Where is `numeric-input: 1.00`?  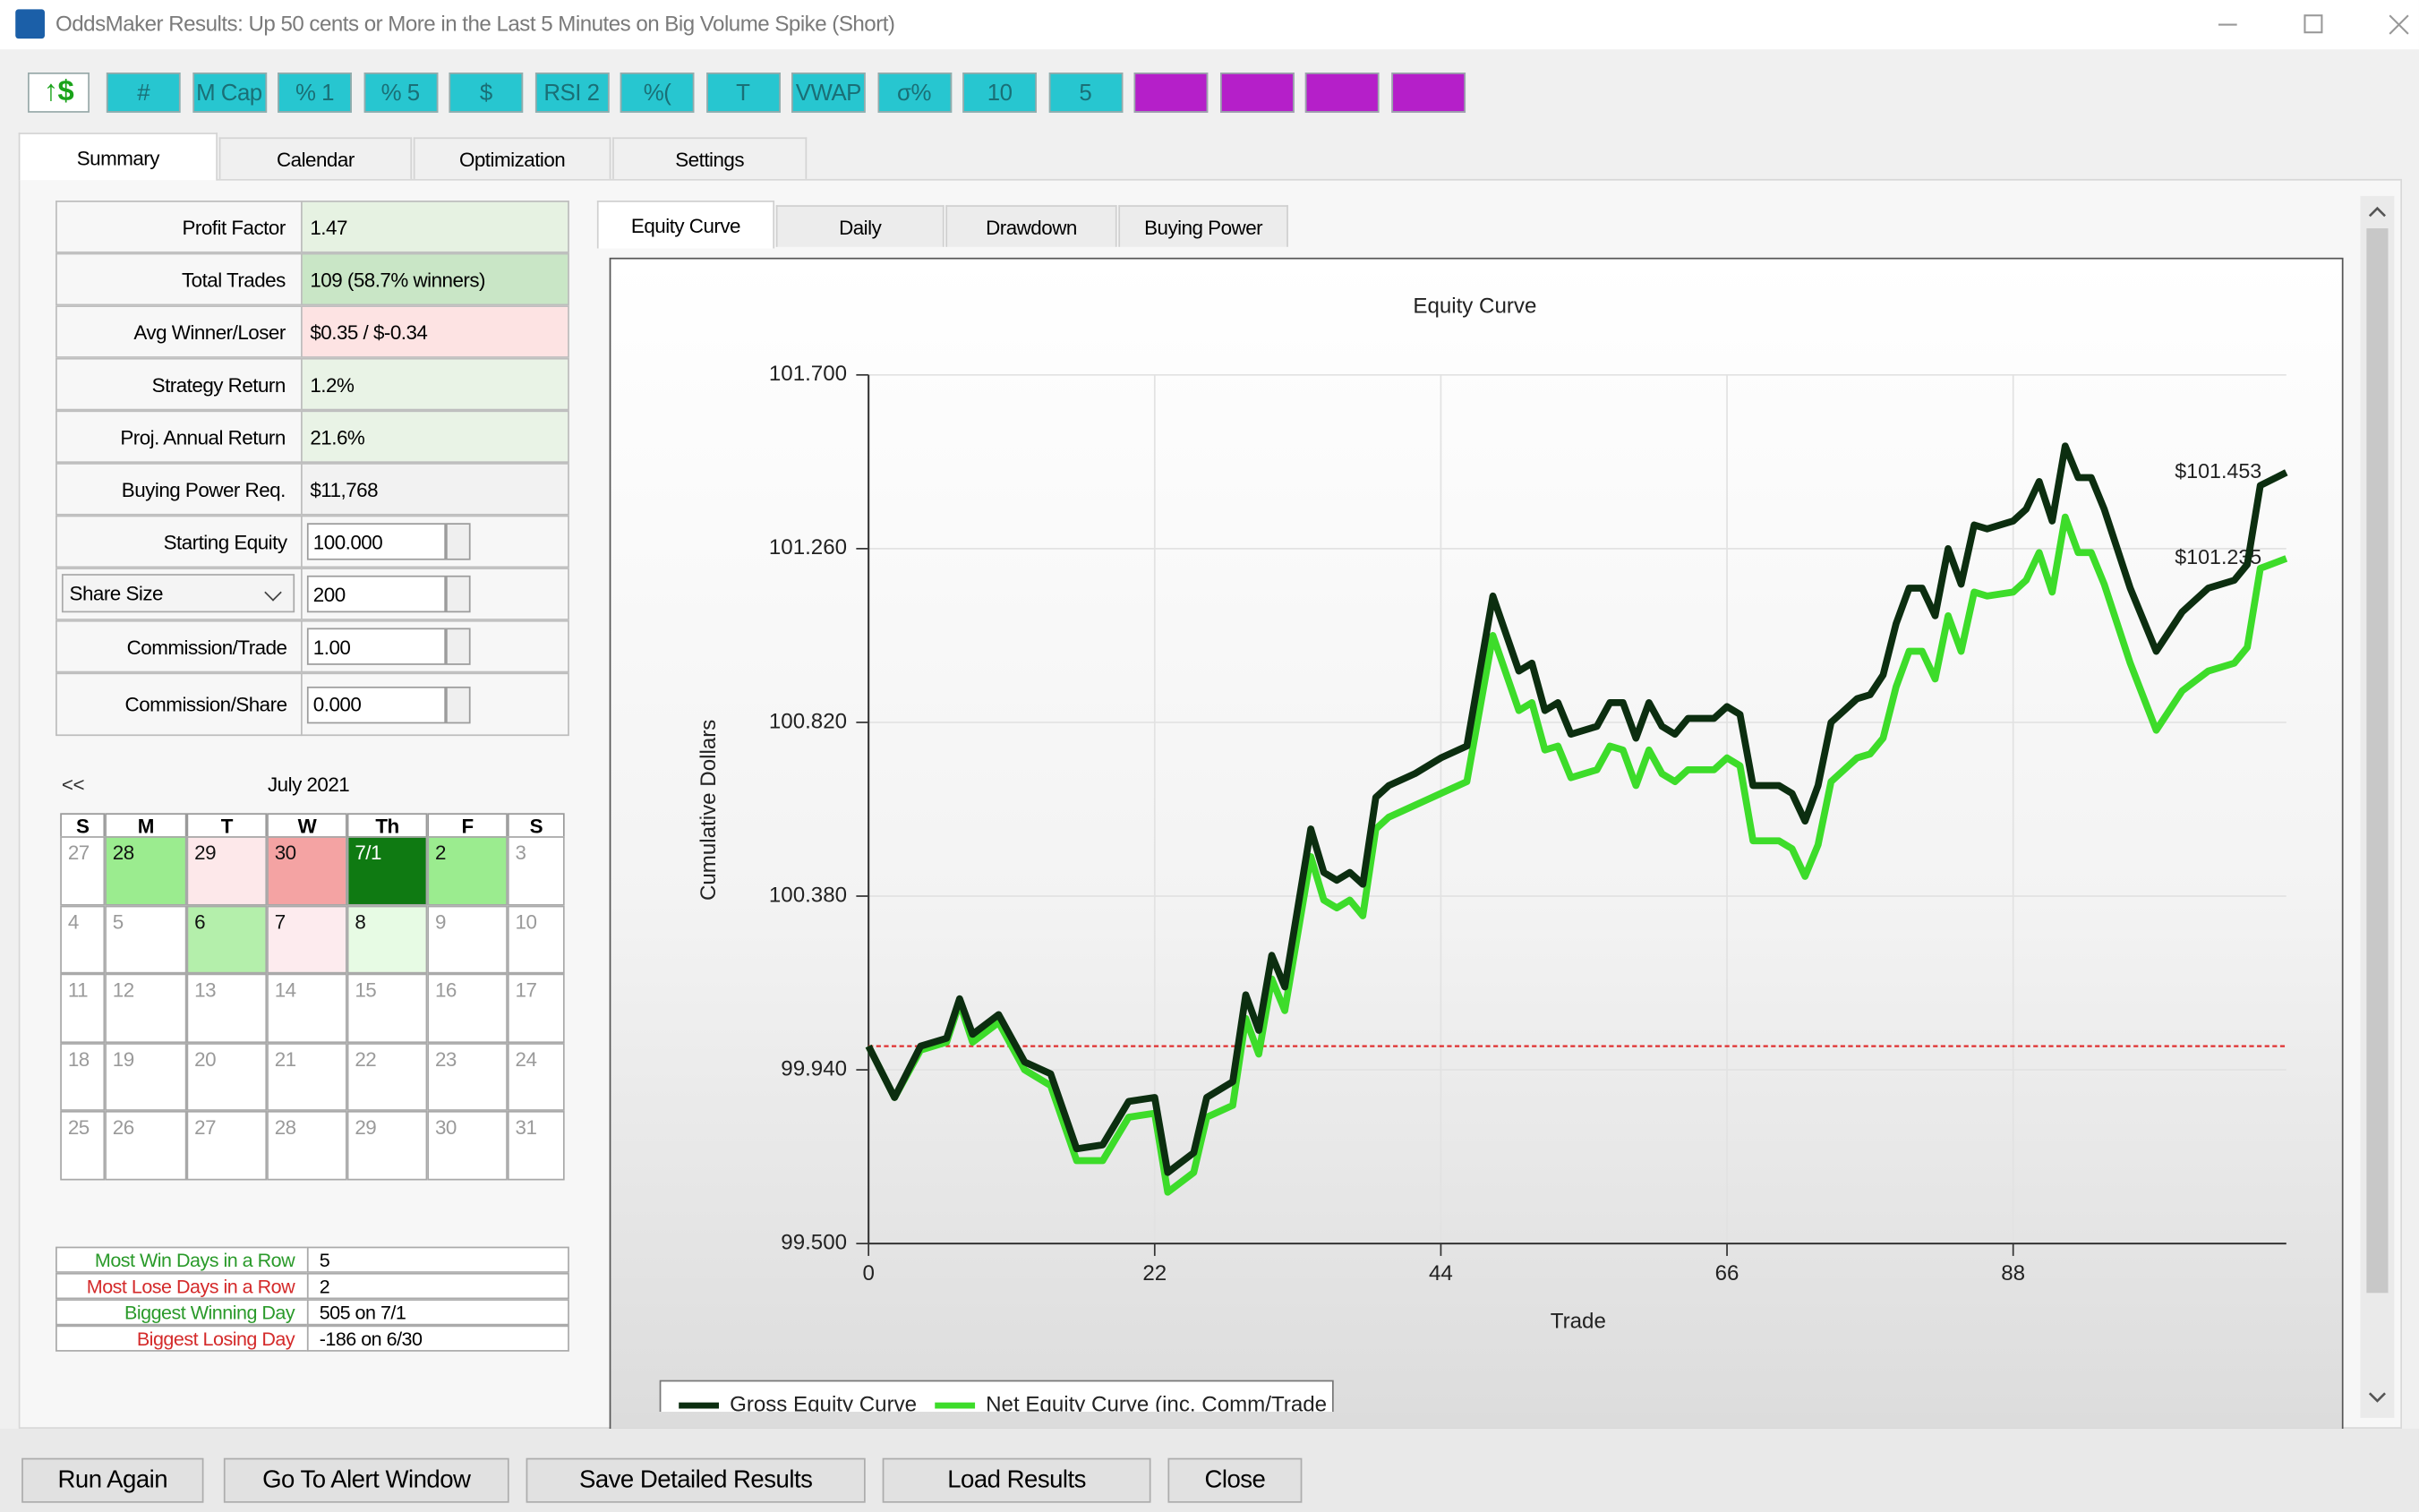
numeric-input: 1.00 is located at coordinates (376, 646).